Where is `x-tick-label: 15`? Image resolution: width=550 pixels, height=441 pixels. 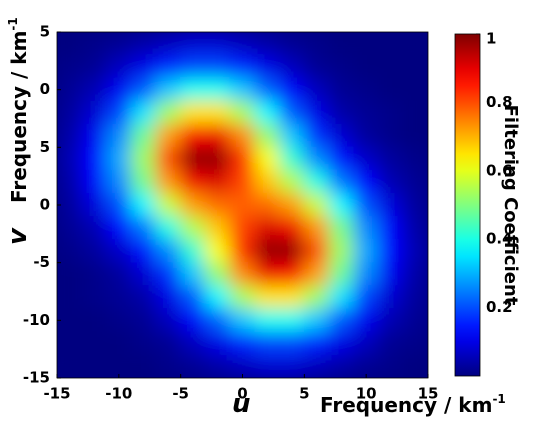
x-tick-label: 15 is located at coordinates (428, 394).